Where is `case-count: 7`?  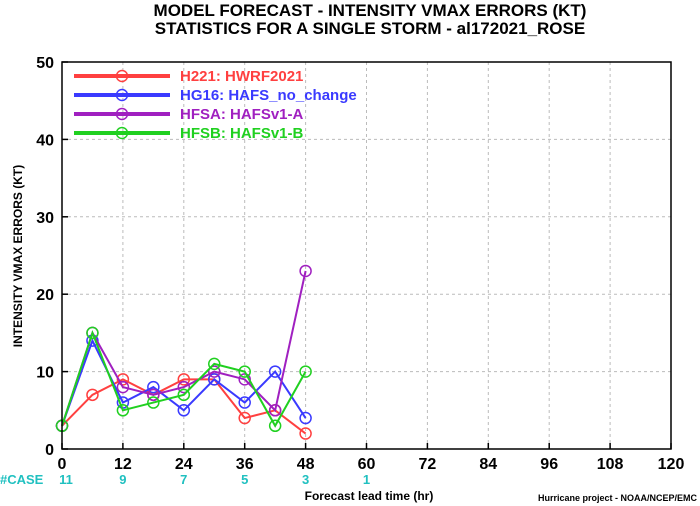 case-count: 7 is located at coordinates (183, 479).